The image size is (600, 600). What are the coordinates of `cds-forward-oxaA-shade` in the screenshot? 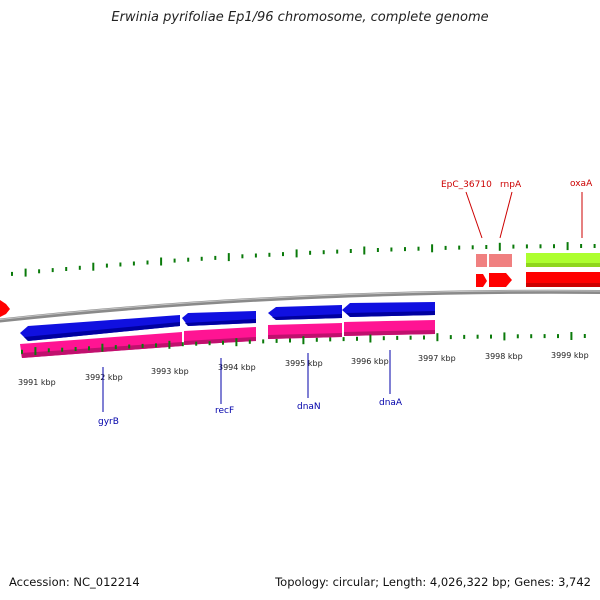 It's located at (563, 265).